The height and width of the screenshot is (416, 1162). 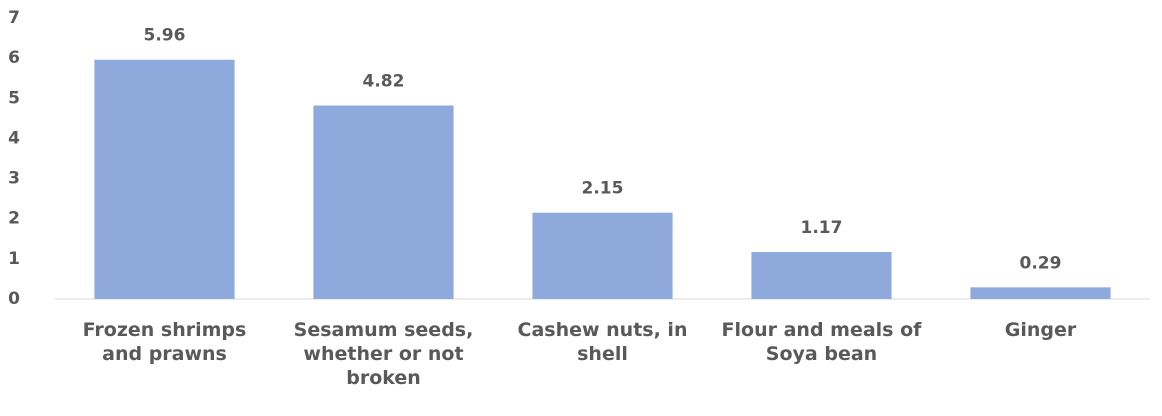 I want to click on x-tick-label: Cashew nuts, in shell, so click(x=602, y=342).